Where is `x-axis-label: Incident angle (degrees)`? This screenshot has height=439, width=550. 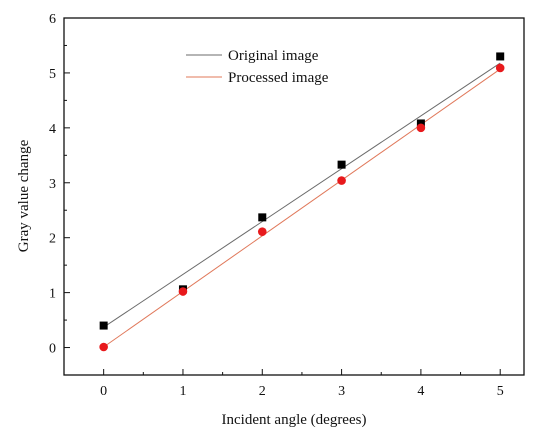
x-axis-label: Incident angle (degrees) is located at coordinates (294, 420).